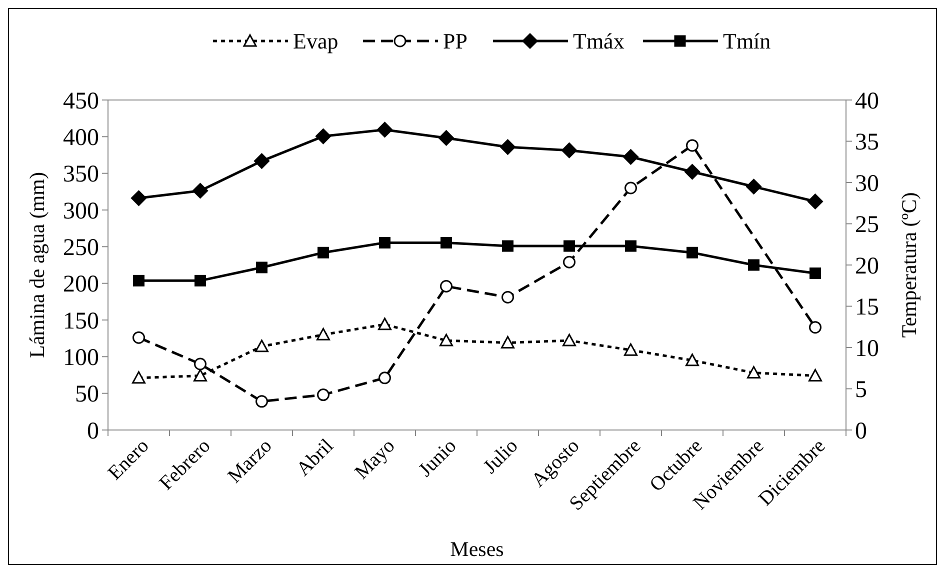  Describe the element at coordinates (81, 358) in the screenshot. I see `y-tick-label: 100` at that location.